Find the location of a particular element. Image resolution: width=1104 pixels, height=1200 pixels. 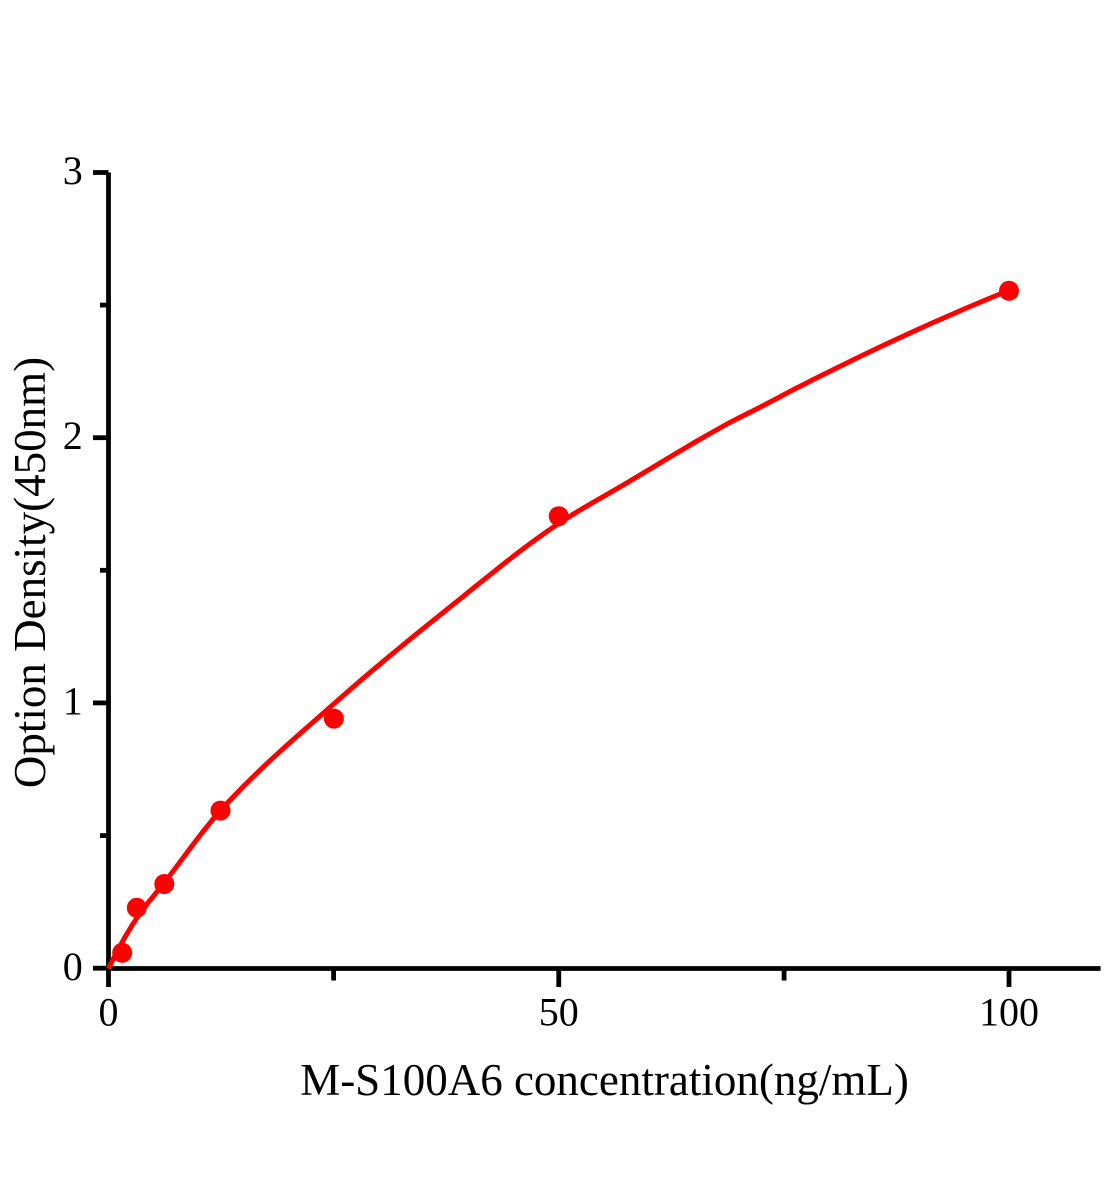

svg-text: 50 is located at coordinates (559, 1012).